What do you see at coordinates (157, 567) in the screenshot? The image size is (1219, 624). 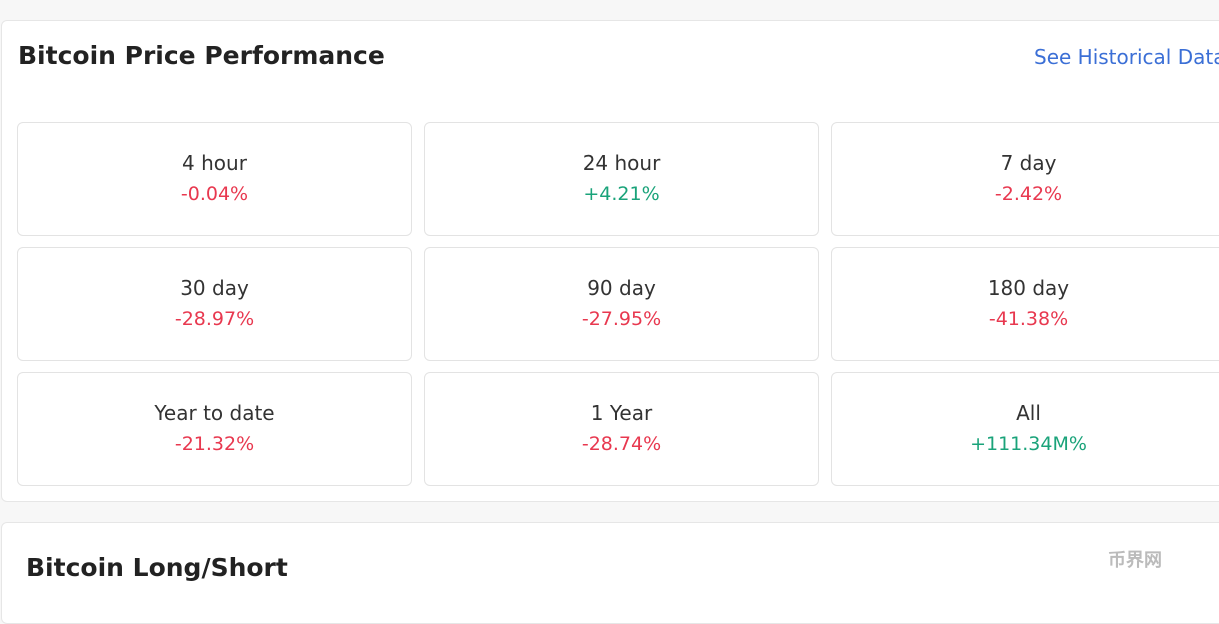 I see `section-title: Bitcoin Long/Short` at bounding box center [157, 567].